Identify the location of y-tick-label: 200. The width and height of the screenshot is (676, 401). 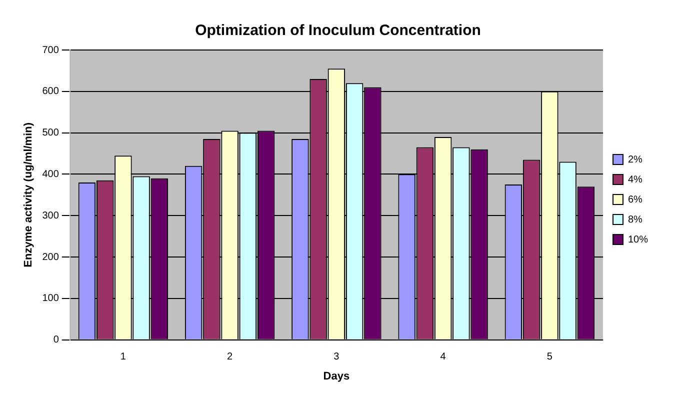
(51, 257).